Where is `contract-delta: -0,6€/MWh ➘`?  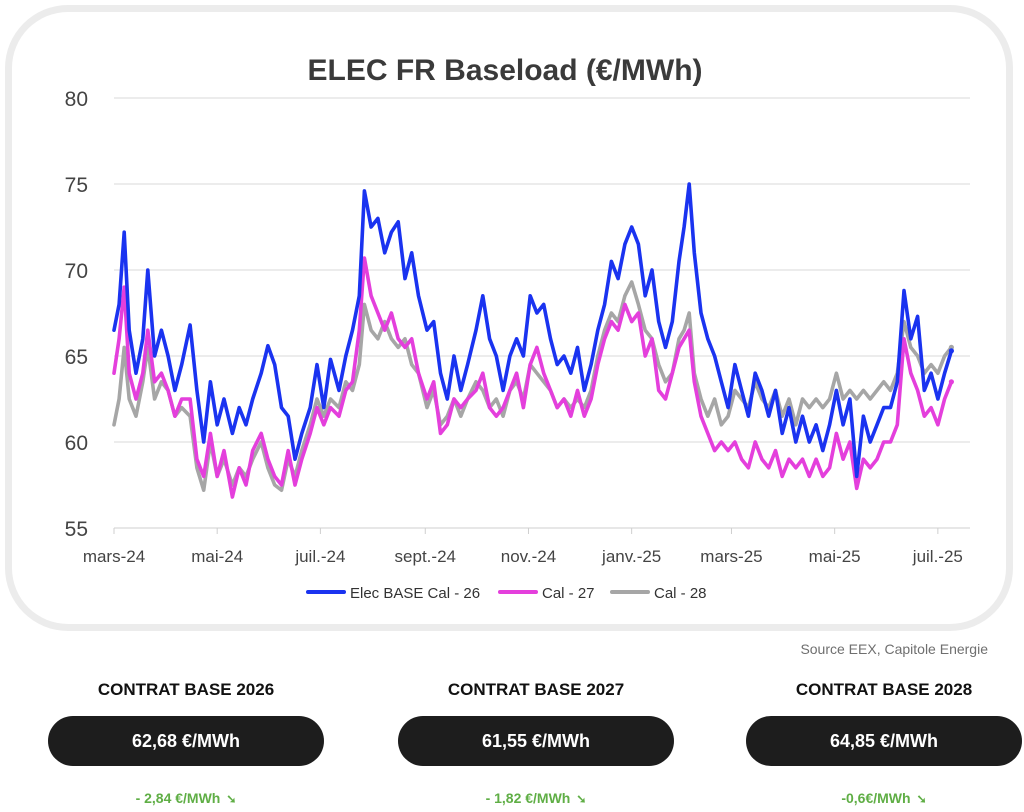 contract-delta: -0,6€/MWh ➘ is located at coordinates (884, 798).